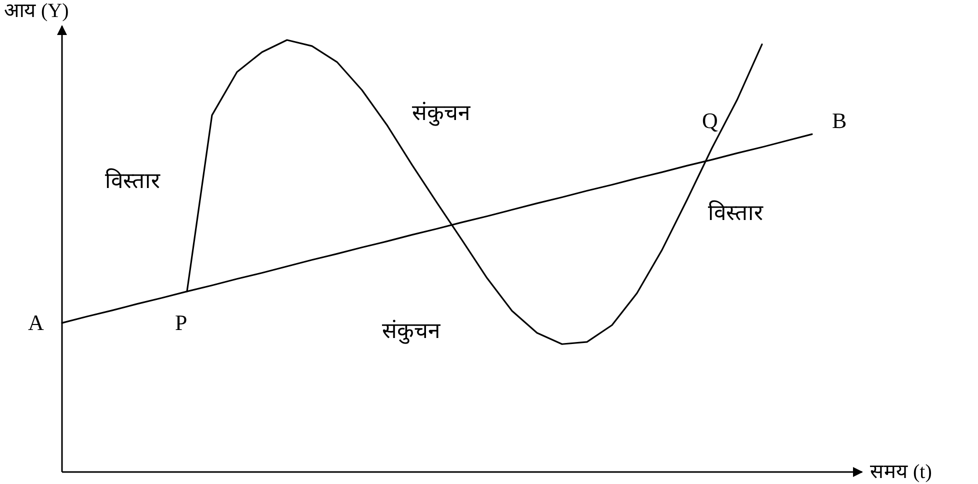  I want to click on annotation: Q, so click(710, 120).